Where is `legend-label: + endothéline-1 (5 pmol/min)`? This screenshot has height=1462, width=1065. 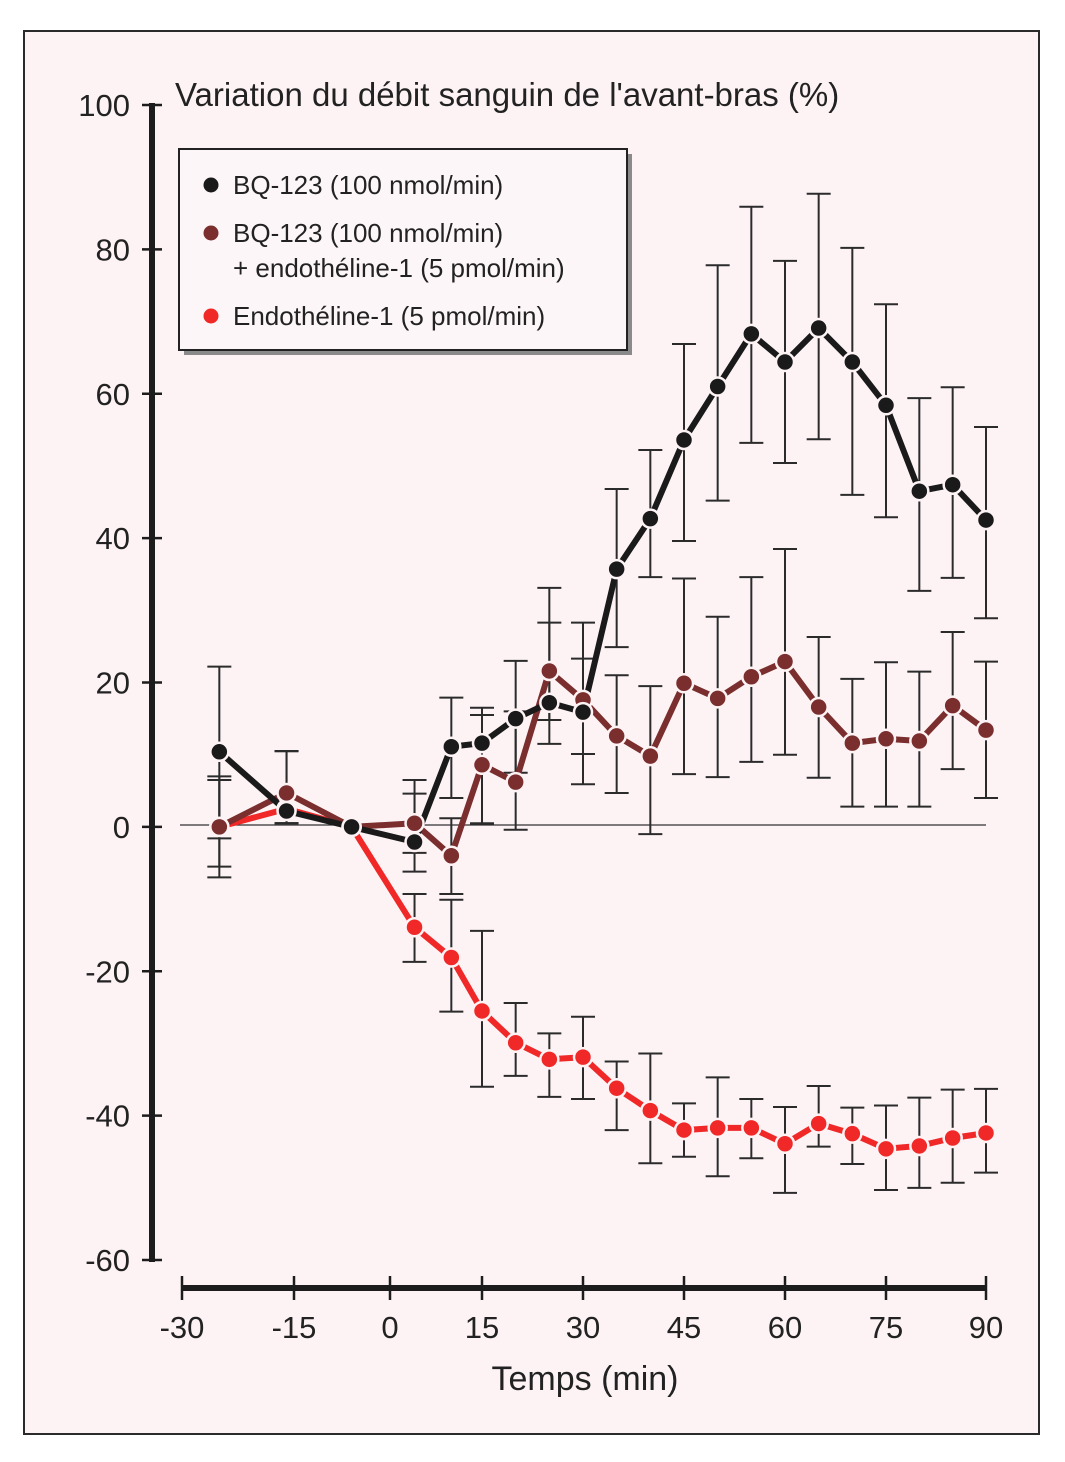
legend-label: + endothéline-1 (5 pmol/min) is located at coordinates (399, 268).